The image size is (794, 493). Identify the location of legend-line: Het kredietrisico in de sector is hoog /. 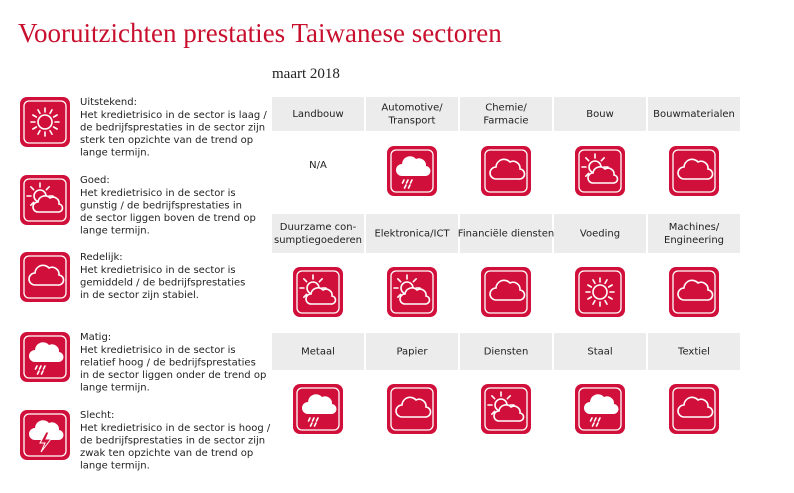
(175, 428).